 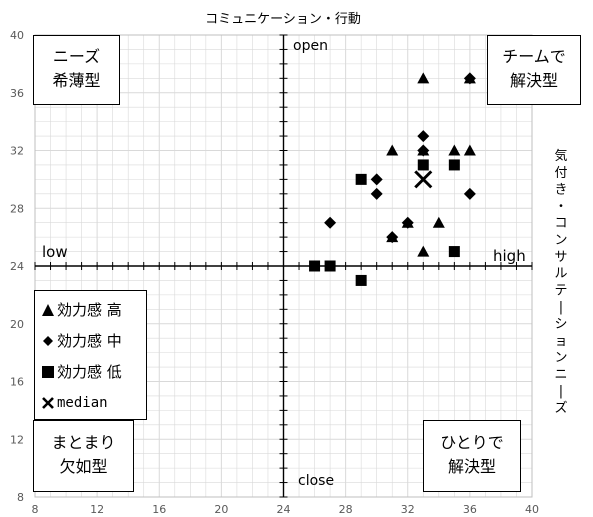 I want to click on x-tick-label: 24, so click(x=284, y=509).